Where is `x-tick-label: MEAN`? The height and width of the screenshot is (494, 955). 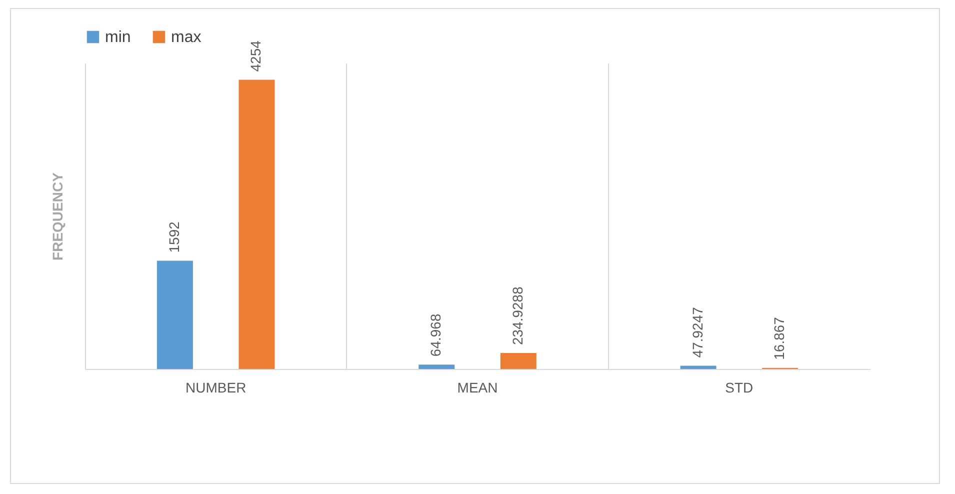 x-tick-label: MEAN is located at coordinates (477, 388).